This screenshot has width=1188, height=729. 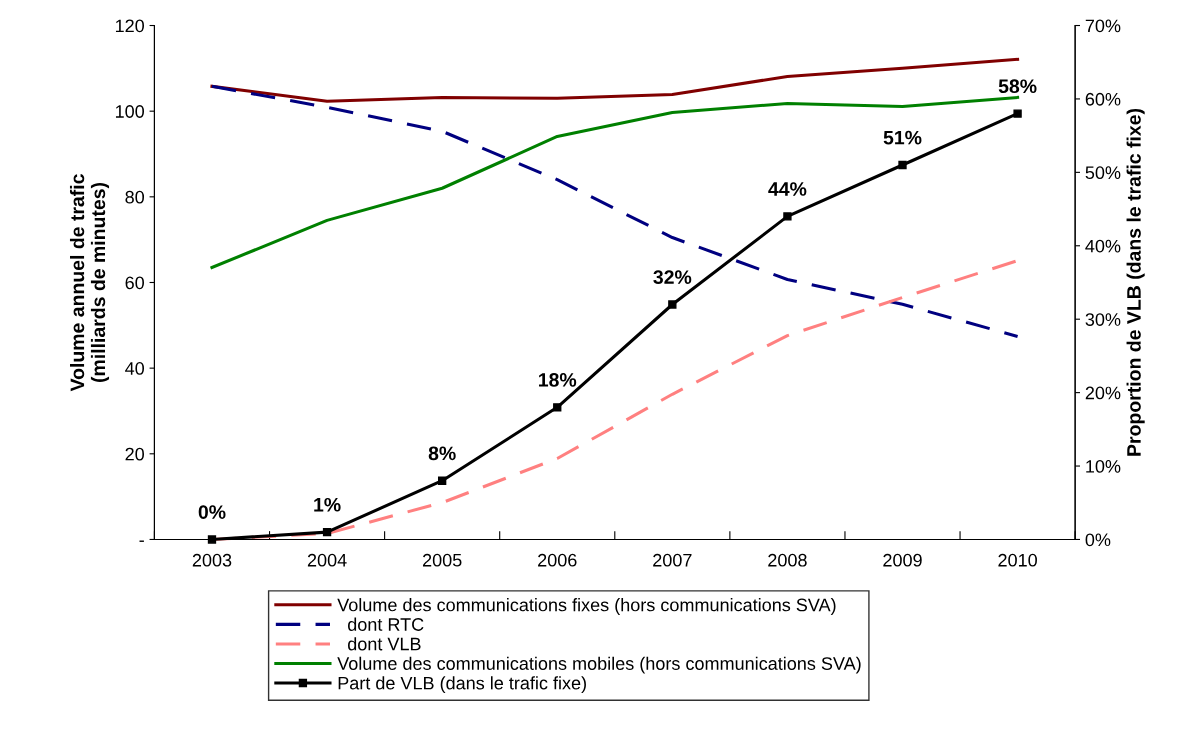 What do you see at coordinates (135, 283) in the screenshot?
I see `y-tick-label: 60` at bounding box center [135, 283].